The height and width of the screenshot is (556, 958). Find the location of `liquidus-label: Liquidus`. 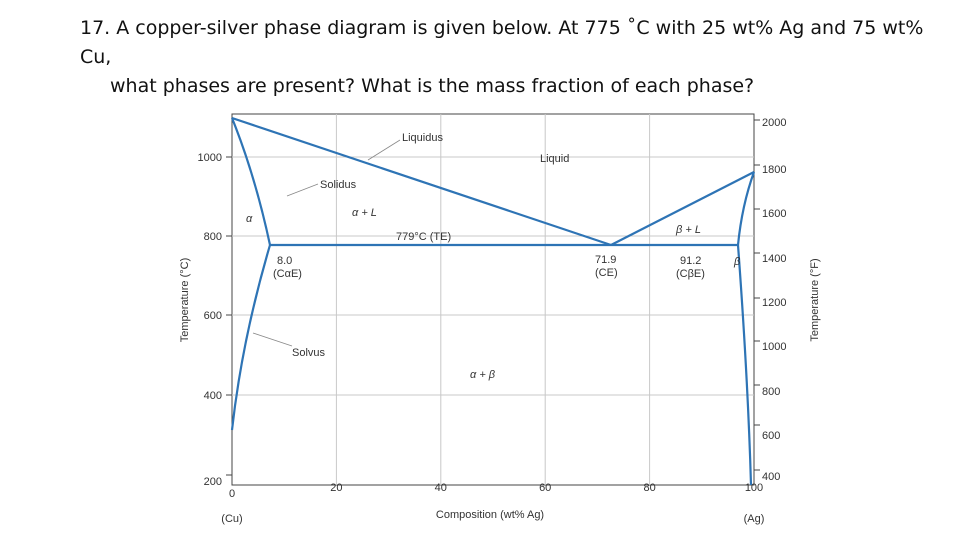

liquidus-label: Liquidus is located at coordinates (422, 138).